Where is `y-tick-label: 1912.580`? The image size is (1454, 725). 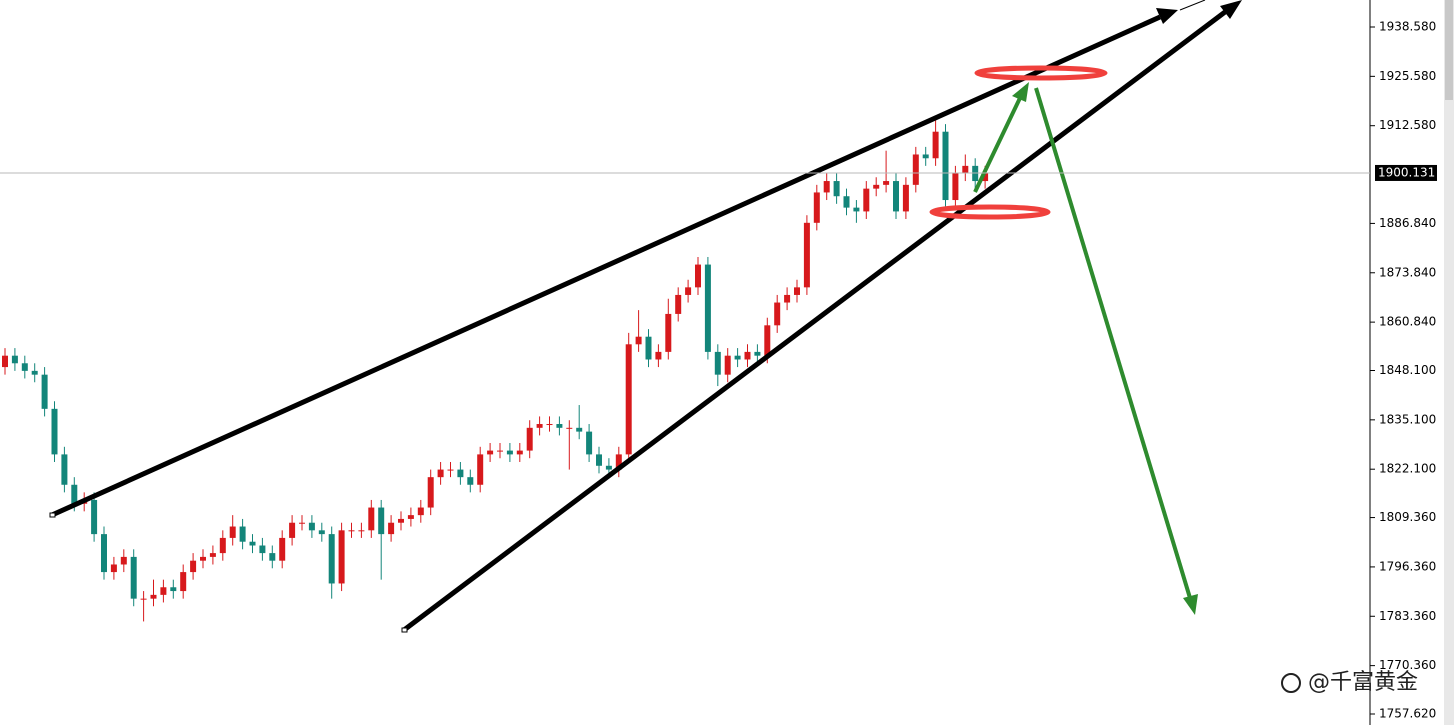
y-tick-label: 1912.580 is located at coordinates (1407, 125).